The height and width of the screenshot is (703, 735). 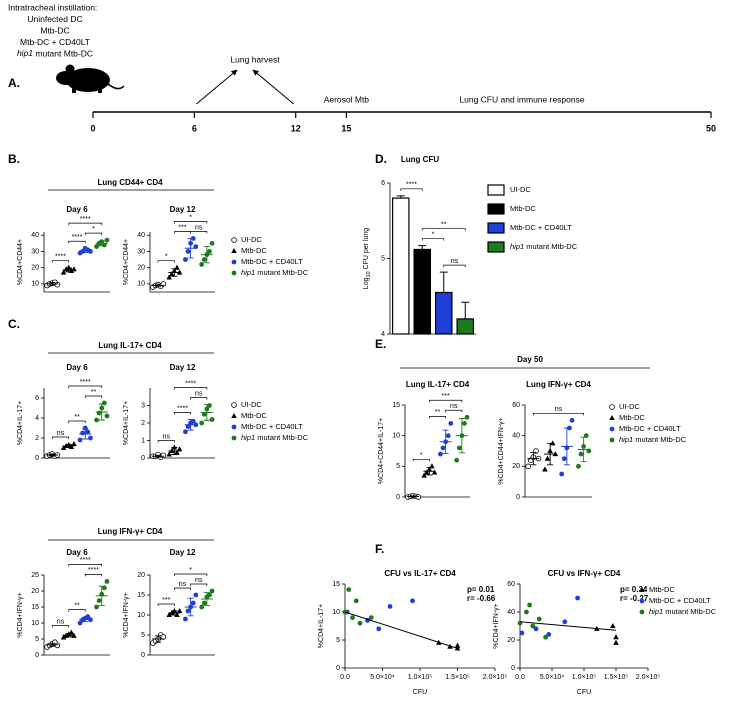 I want to click on x-tick-label: 1.0×10⁵, so click(x=420, y=677).